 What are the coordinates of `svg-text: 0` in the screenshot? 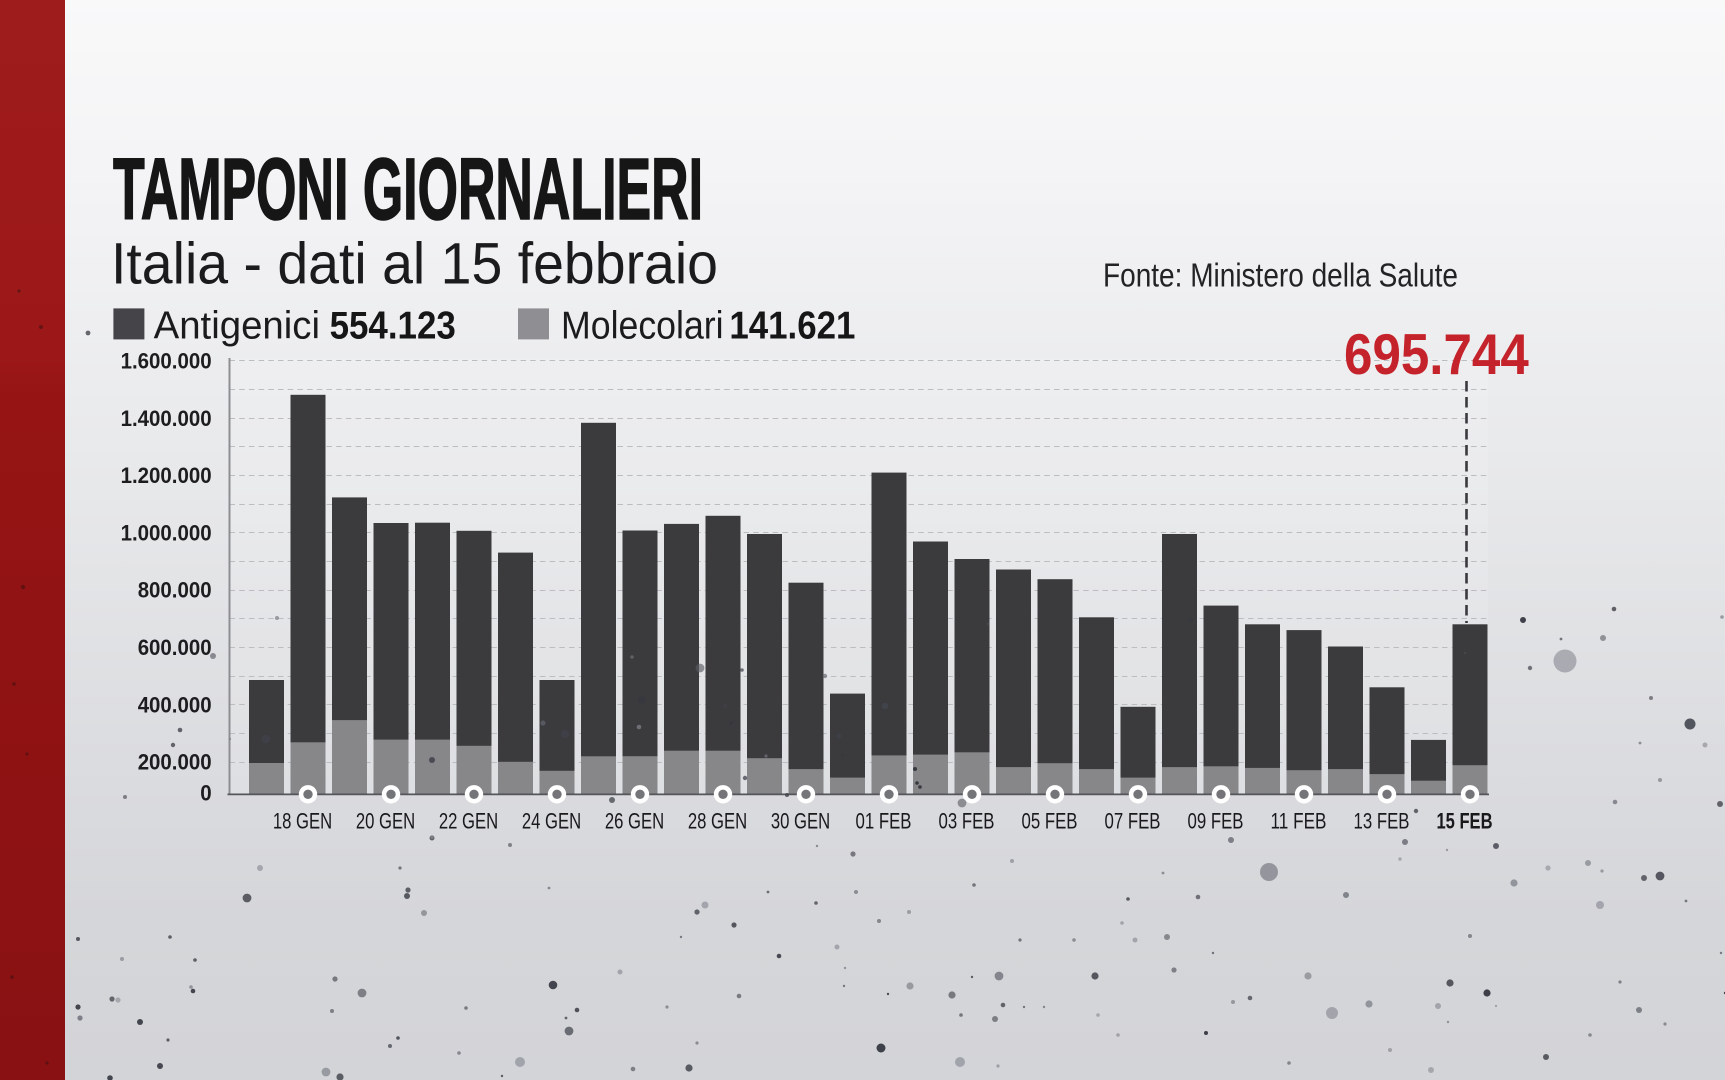 It's located at (205, 793).